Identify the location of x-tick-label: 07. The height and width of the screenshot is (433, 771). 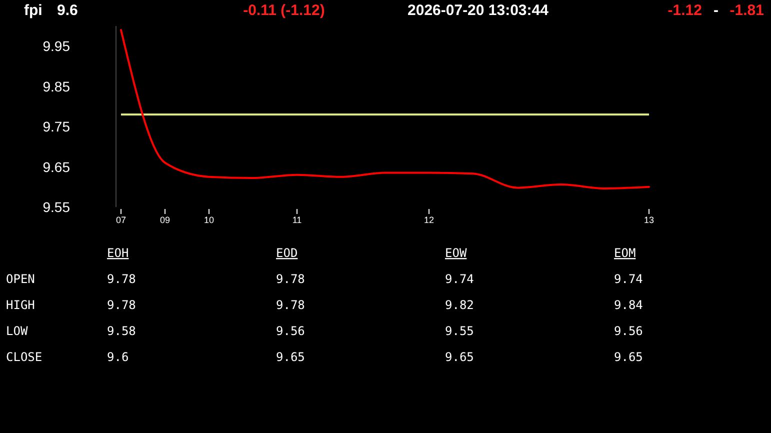
(121, 220).